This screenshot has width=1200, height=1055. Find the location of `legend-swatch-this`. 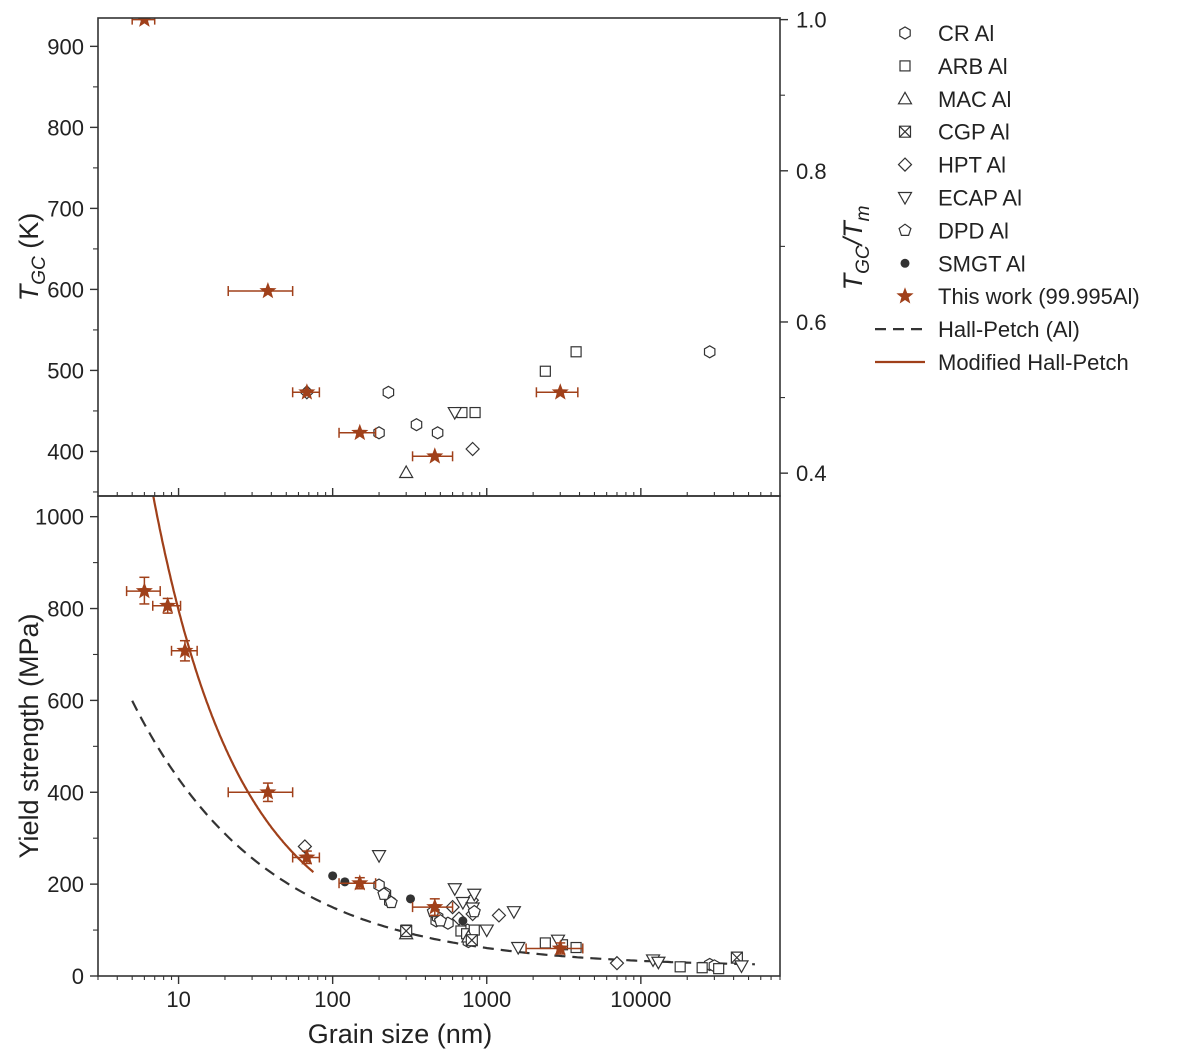

legend-swatch-this is located at coordinates (905, 295).